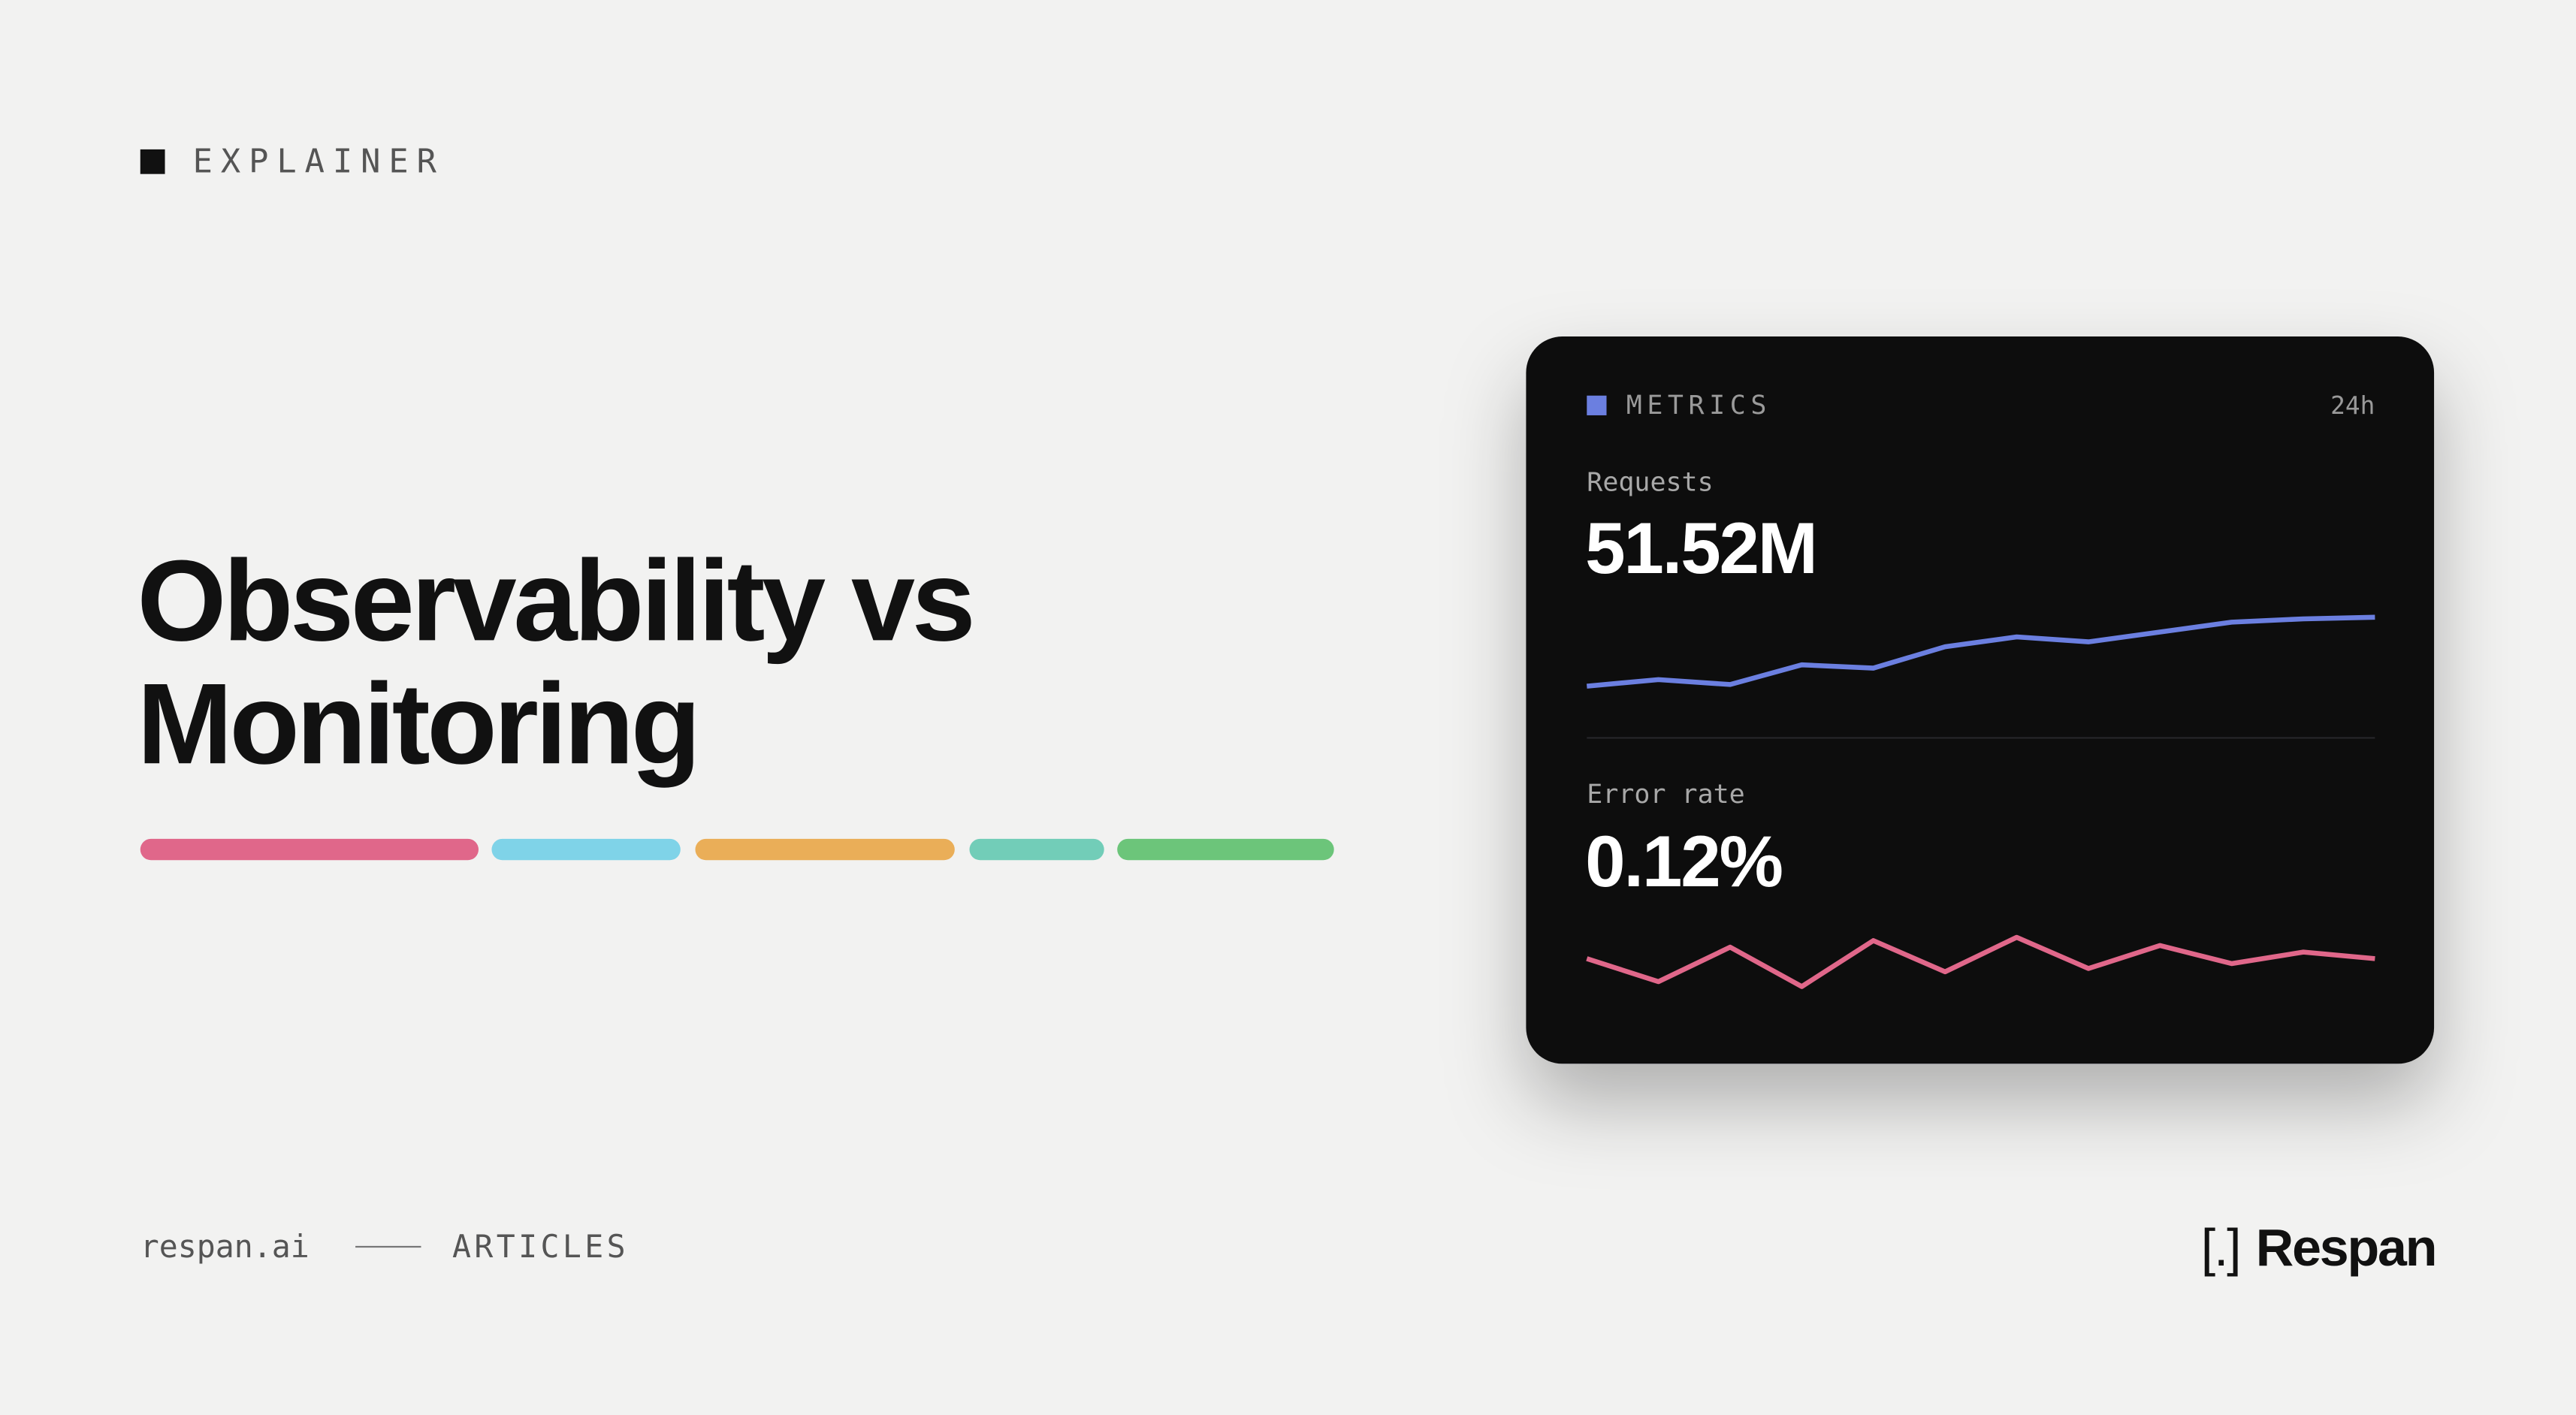 This screenshot has width=2576, height=1415. Describe the element at coordinates (152, 161) in the screenshot. I see `eyebrow-icon` at that location.